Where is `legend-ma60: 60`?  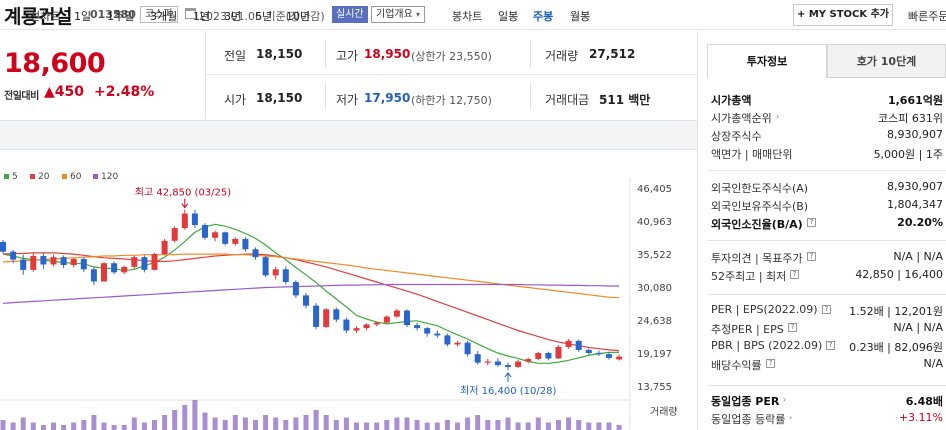
legend-ma60: 60 is located at coordinates (71, 177).